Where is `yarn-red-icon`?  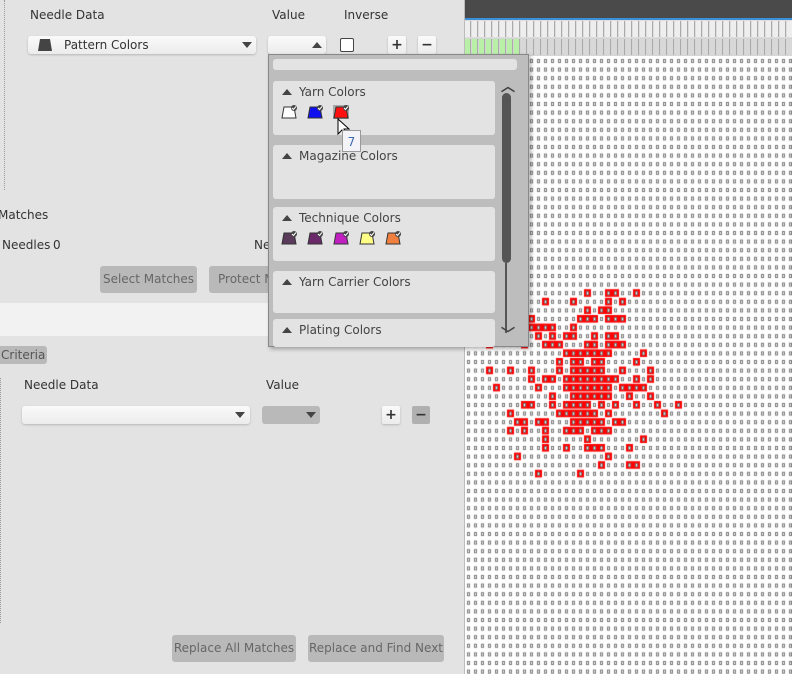 yarn-red-icon is located at coordinates (341, 112).